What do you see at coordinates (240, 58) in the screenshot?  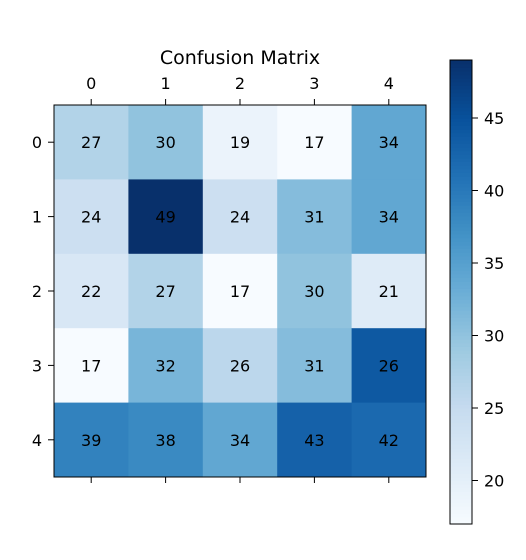 I see `chart-title: Confusion Matrix` at bounding box center [240, 58].